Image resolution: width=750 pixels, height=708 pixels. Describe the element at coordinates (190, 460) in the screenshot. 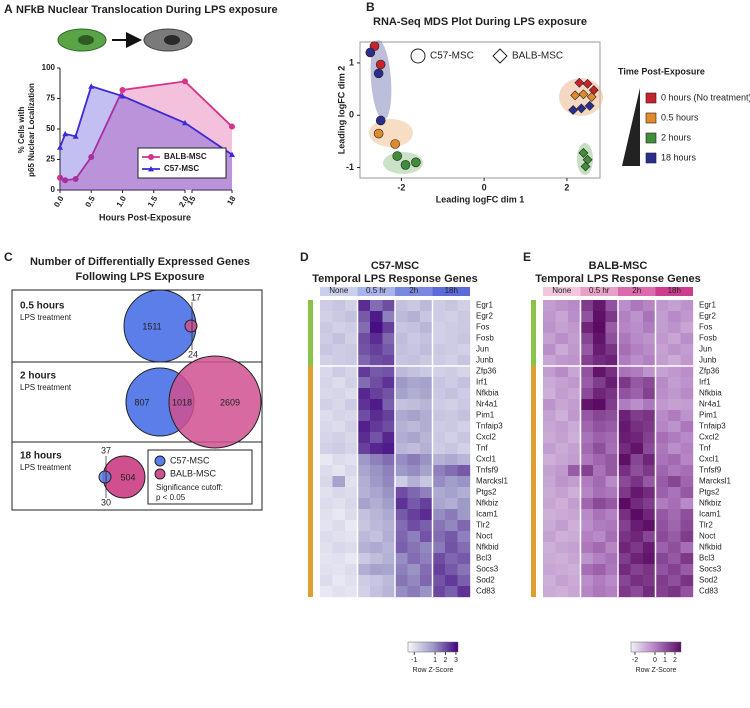

I see `legend-label: C57-MSC` at that location.